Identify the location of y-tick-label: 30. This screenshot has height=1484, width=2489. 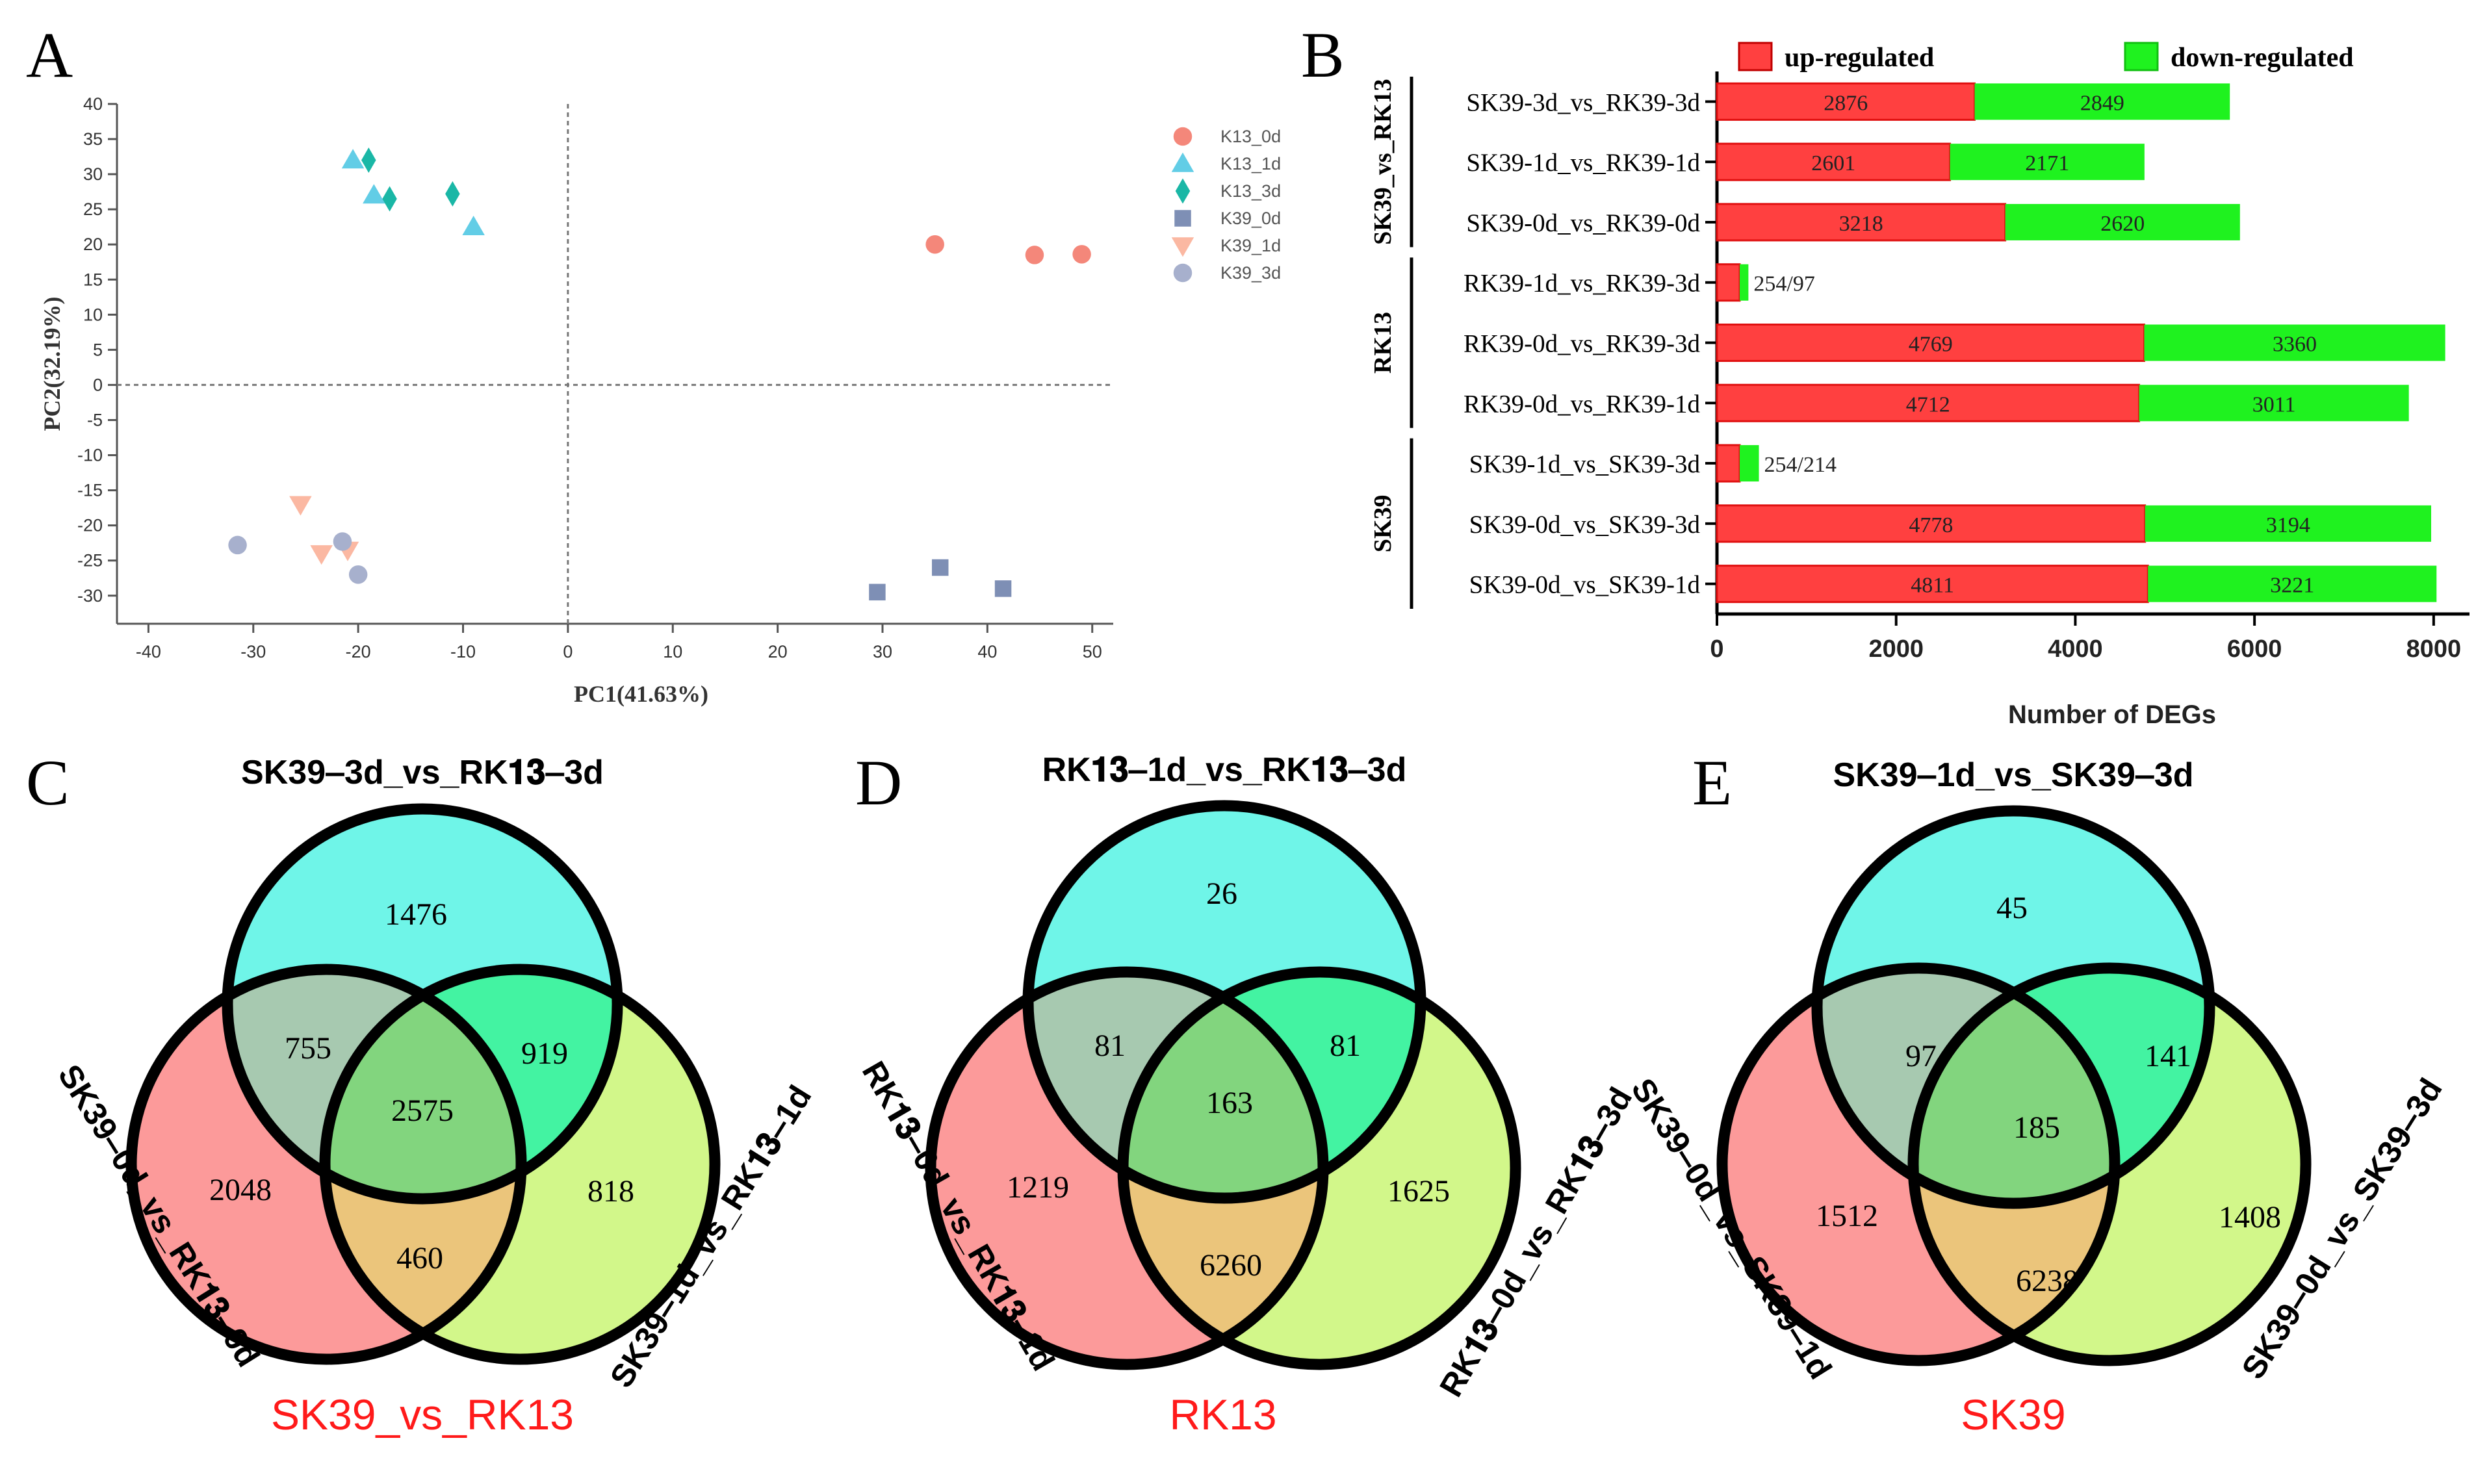
(93, 174).